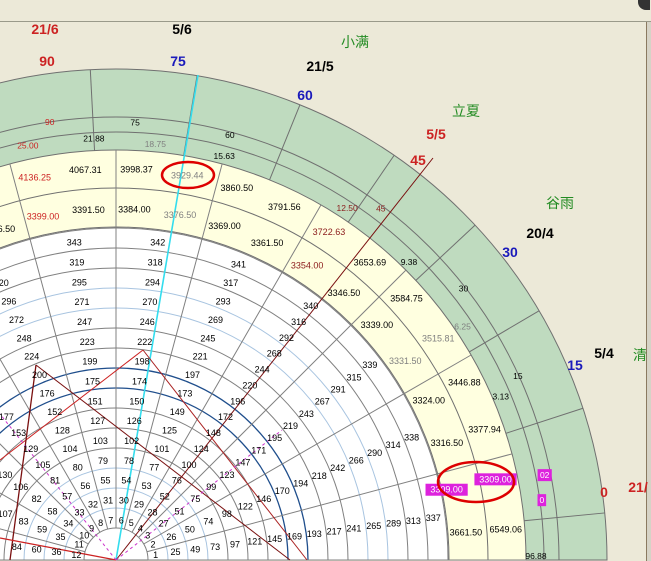  Describe the element at coordinates (136, 401) in the screenshot. I see `ring-number: 150` at that location.